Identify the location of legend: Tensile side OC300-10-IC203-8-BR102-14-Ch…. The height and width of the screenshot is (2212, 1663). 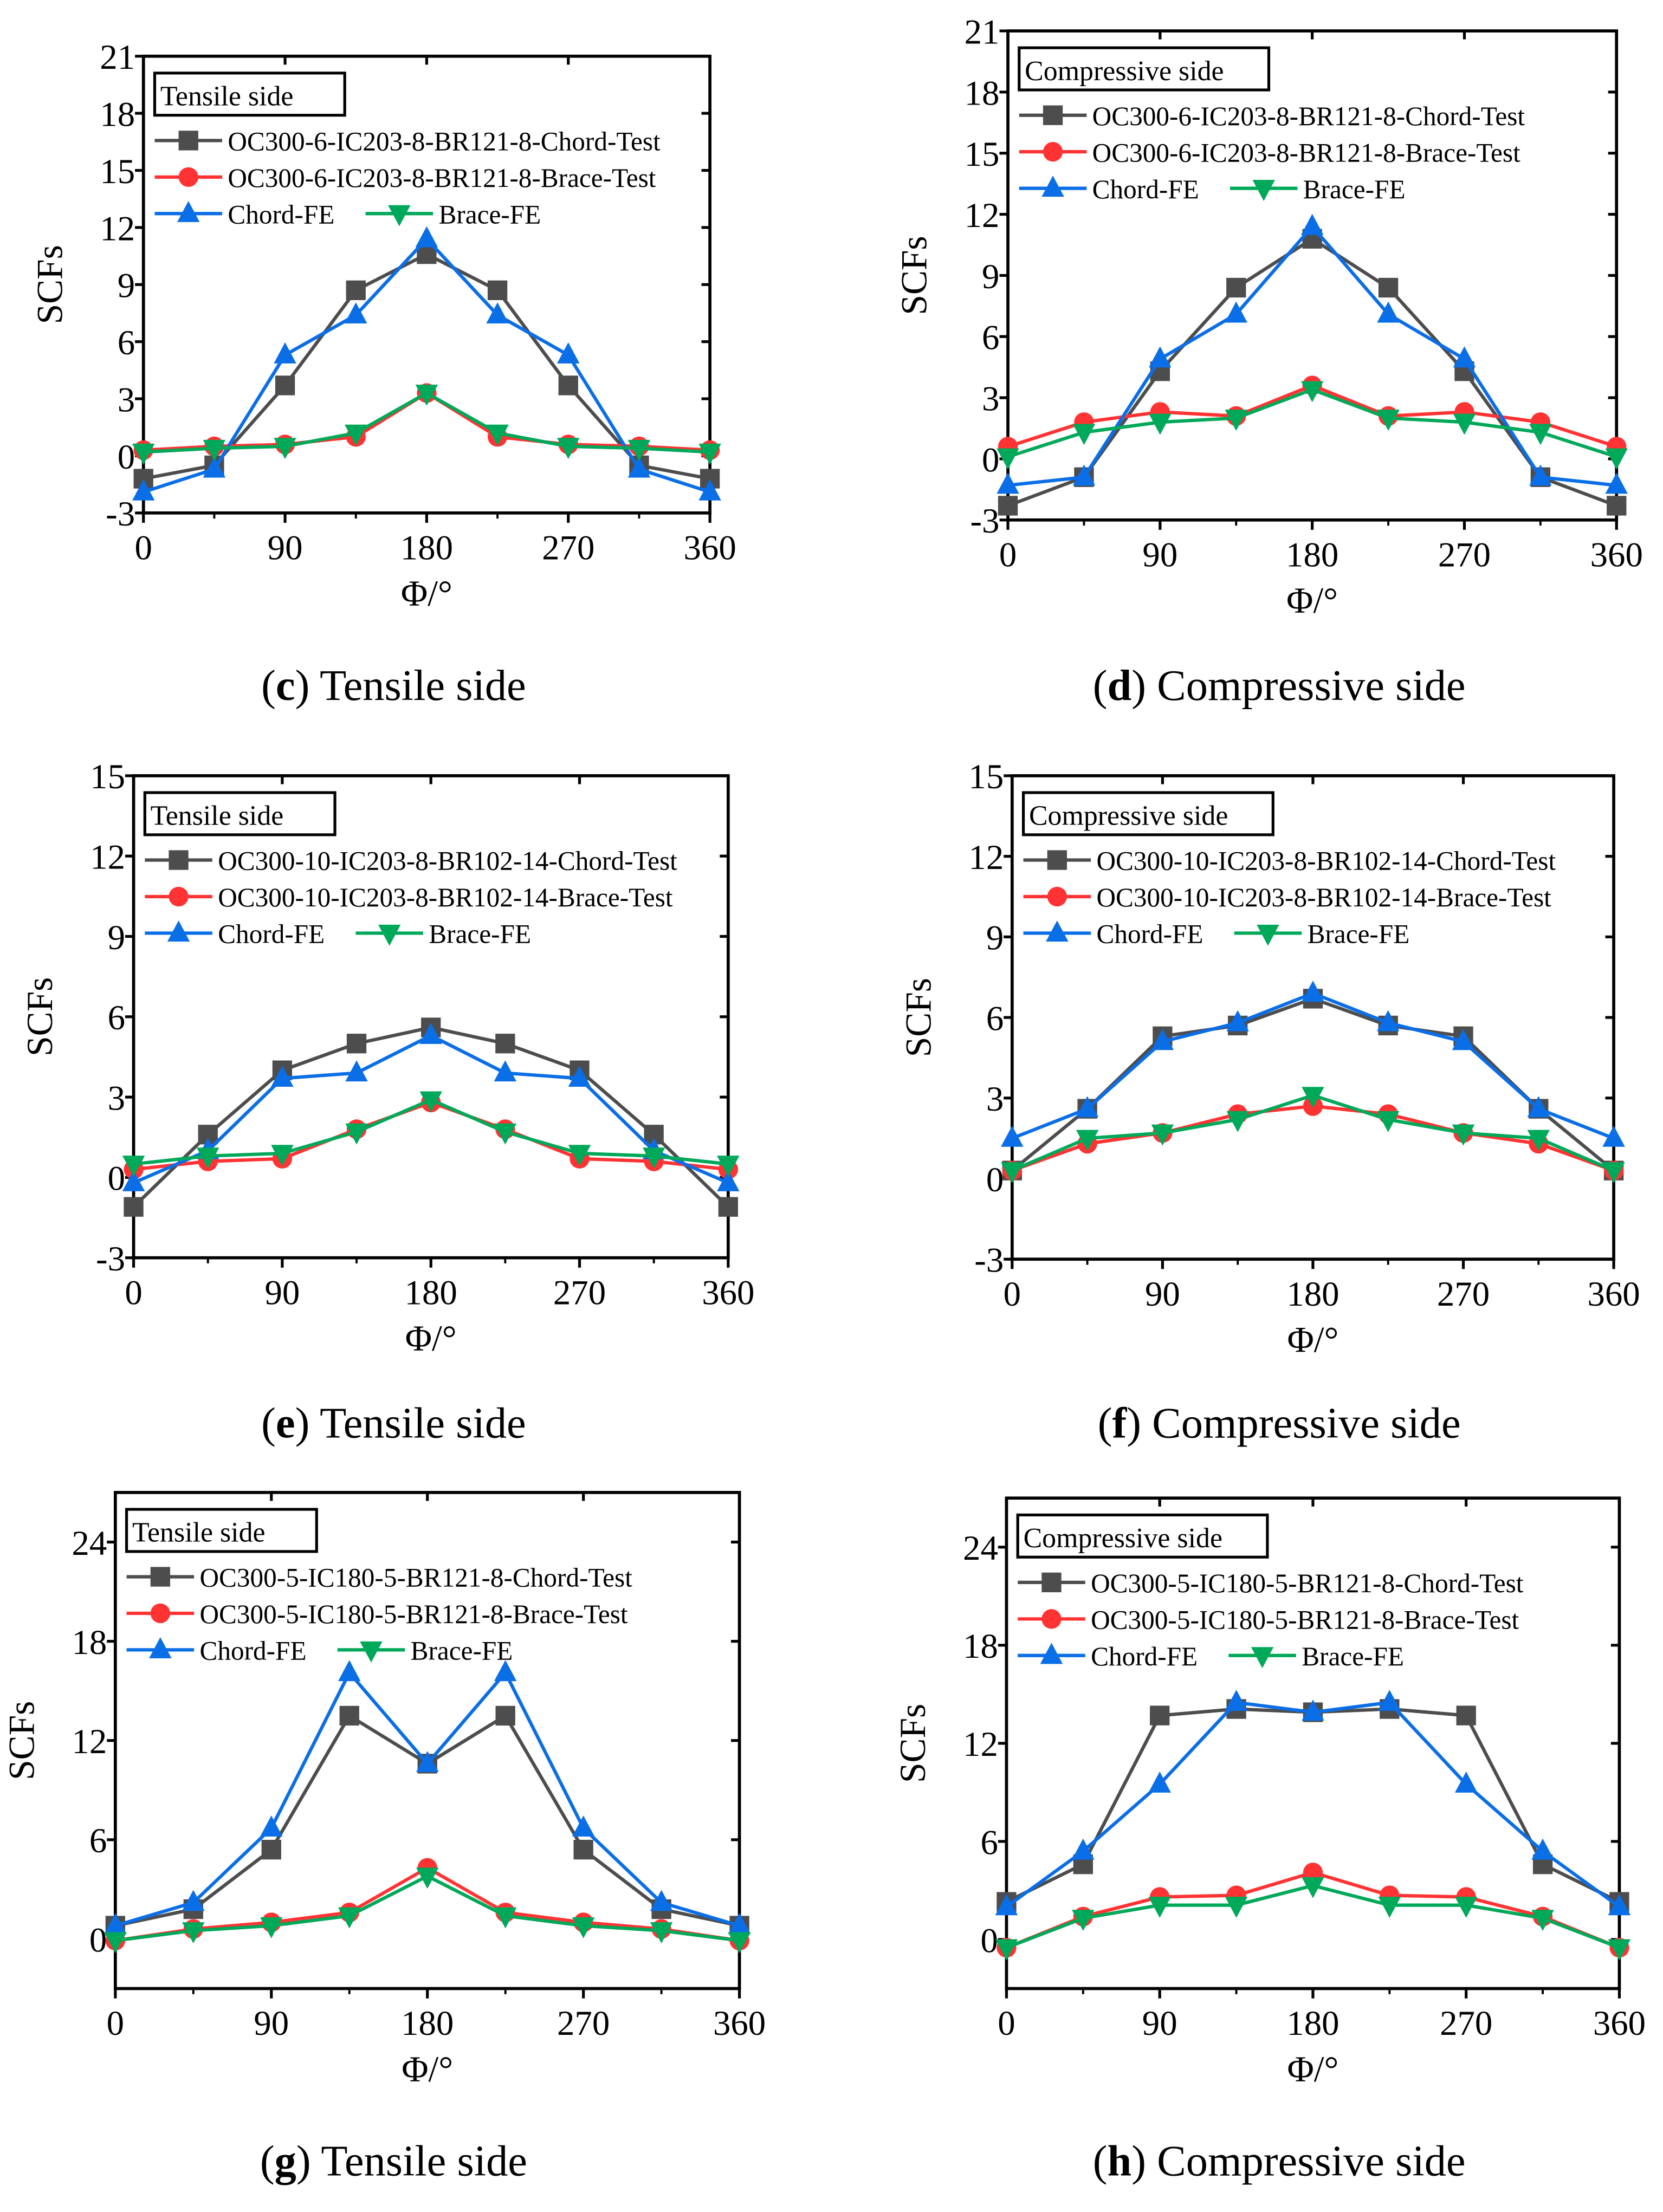
(410, 870).